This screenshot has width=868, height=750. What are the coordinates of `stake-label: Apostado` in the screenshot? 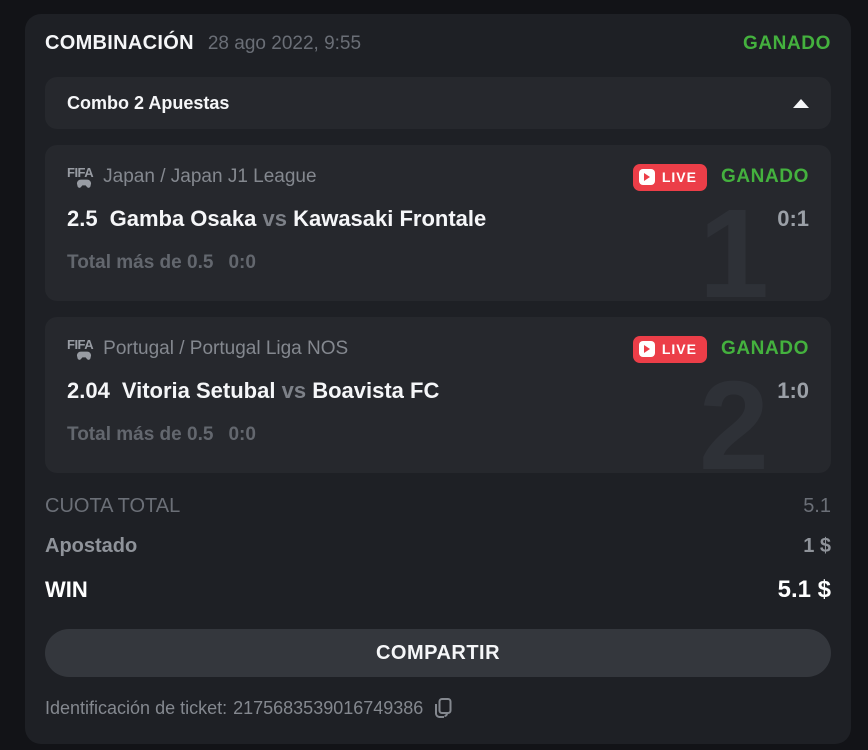 It's located at (91, 546).